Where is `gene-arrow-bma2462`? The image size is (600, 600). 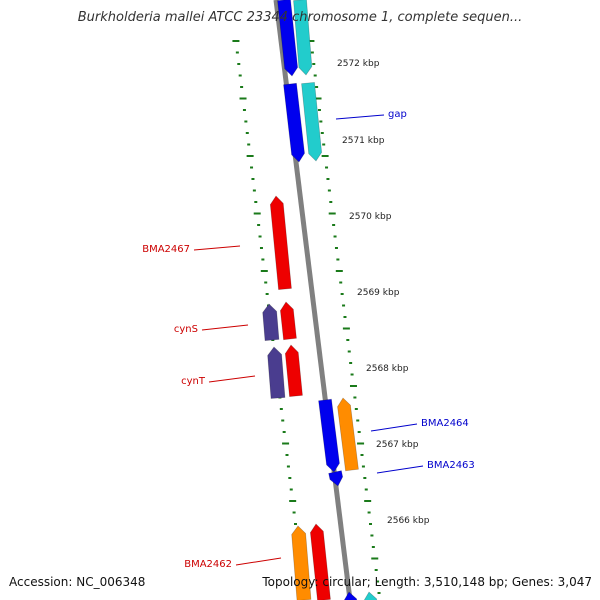
gene-arrow-bma2462 is located at coordinates (320, 561).